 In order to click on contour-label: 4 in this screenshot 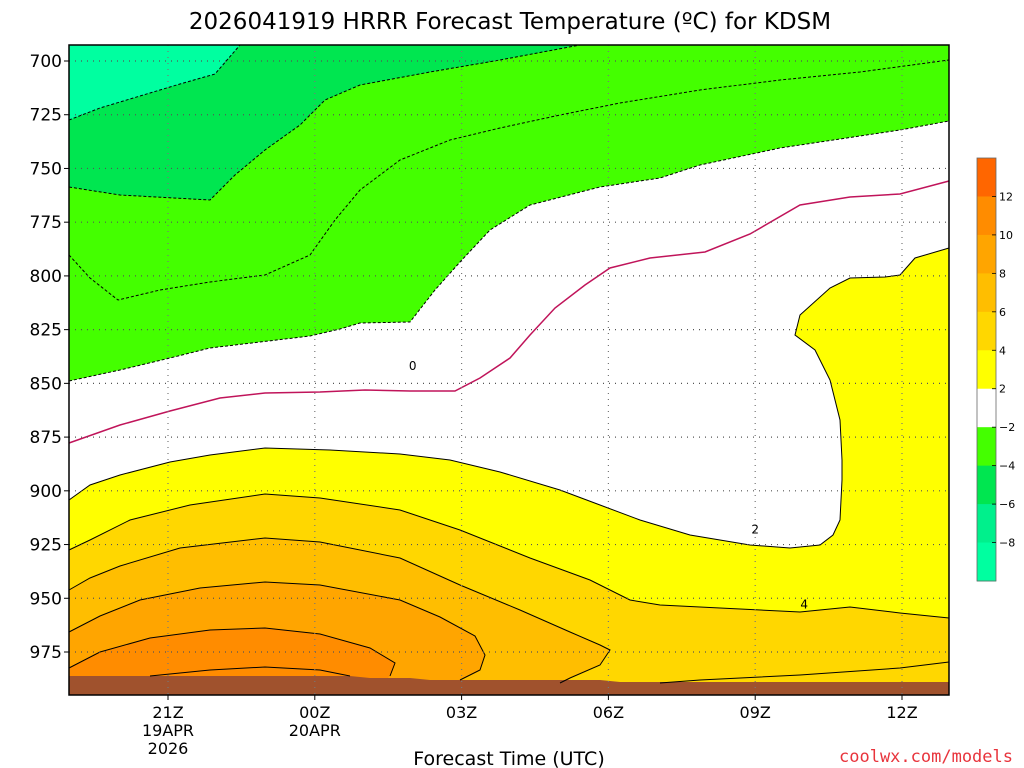, I will do `click(804, 605)`.